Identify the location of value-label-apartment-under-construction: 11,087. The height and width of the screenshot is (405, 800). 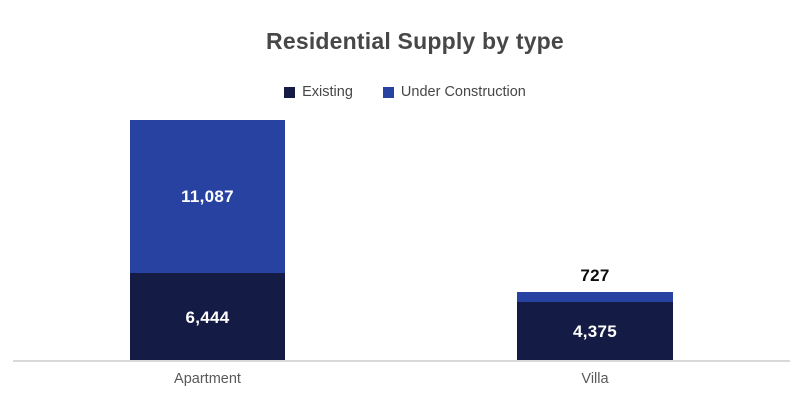
(207, 196).